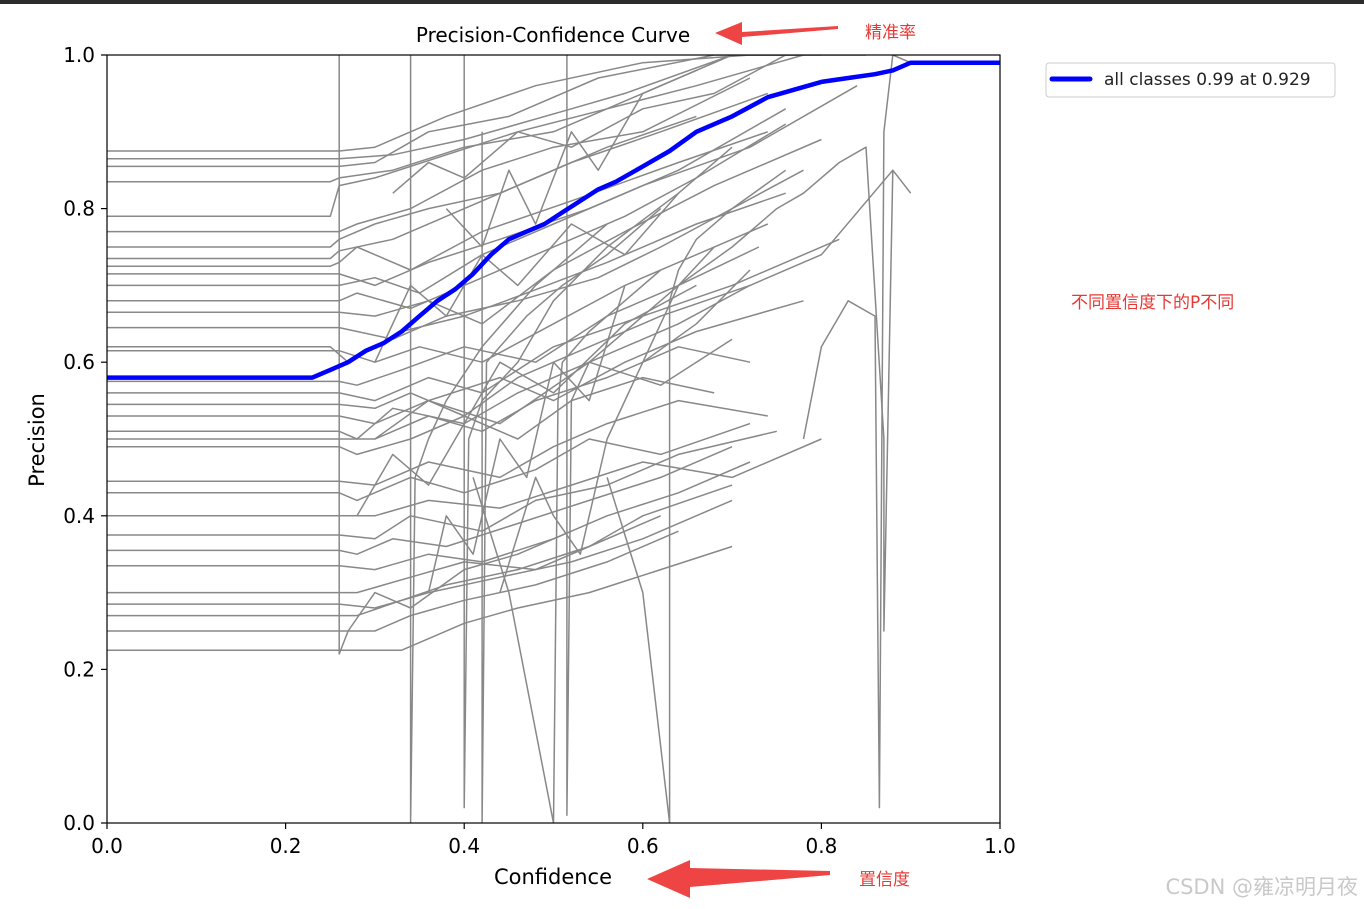  What do you see at coordinates (553, 35) in the screenshot?
I see `chart-title: Precision-Confidence Curve` at bounding box center [553, 35].